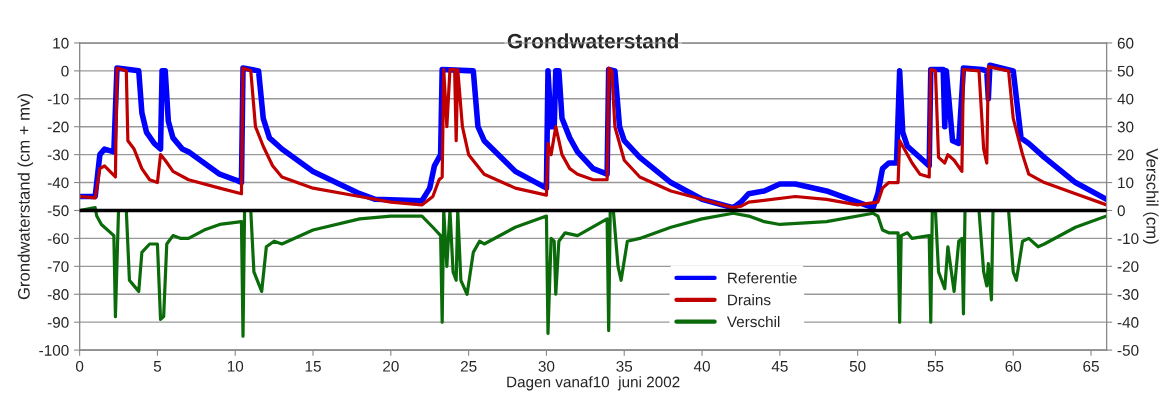  Describe the element at coordinates (65, 71) in the screenshot. I see `y-tick-label: 0` at that location.